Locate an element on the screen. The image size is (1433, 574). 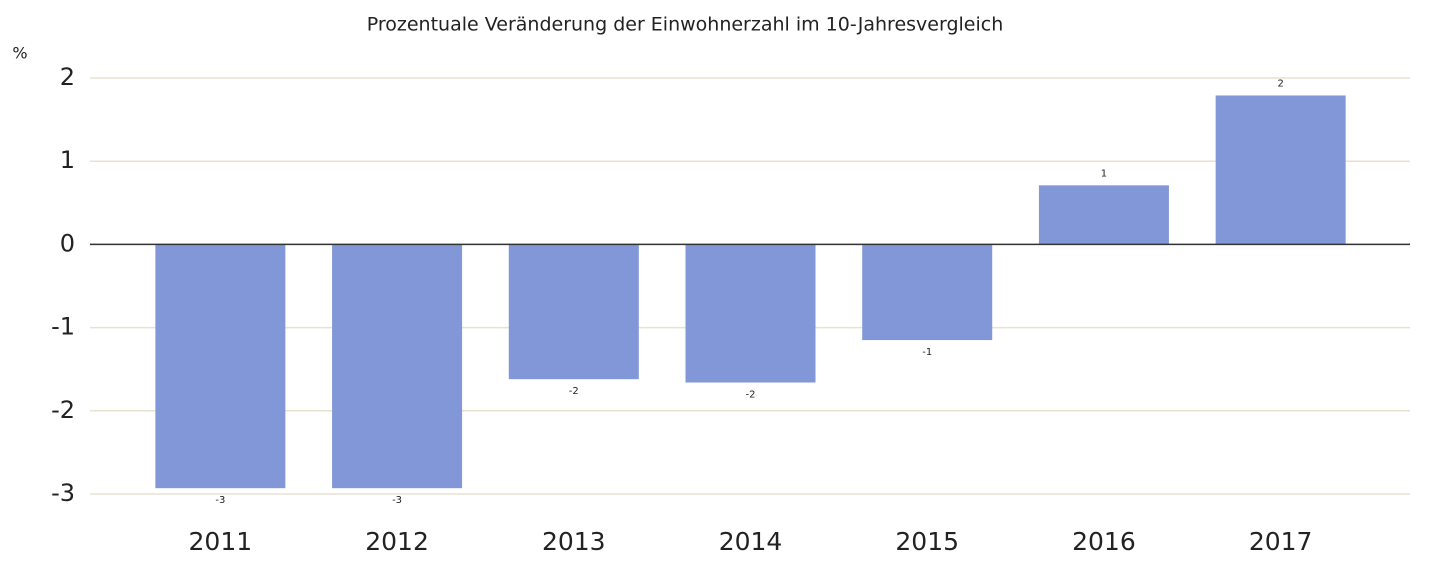
x-tick-label: 2015 is located at coordinates (927, 541).